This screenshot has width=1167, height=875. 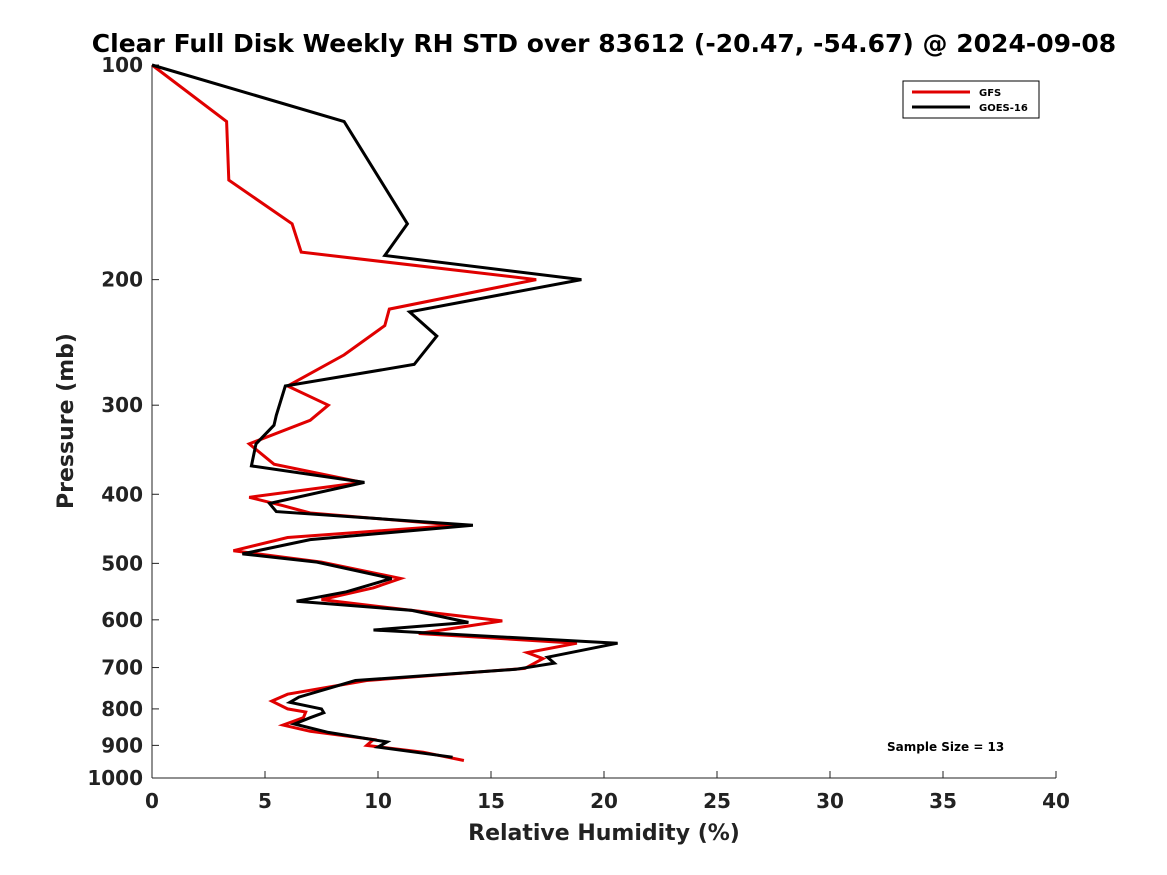 What do you see at coordinates (830, 801) in the screenshot?
I see `x-tick-label: 30` at bounding box center [830, 801].